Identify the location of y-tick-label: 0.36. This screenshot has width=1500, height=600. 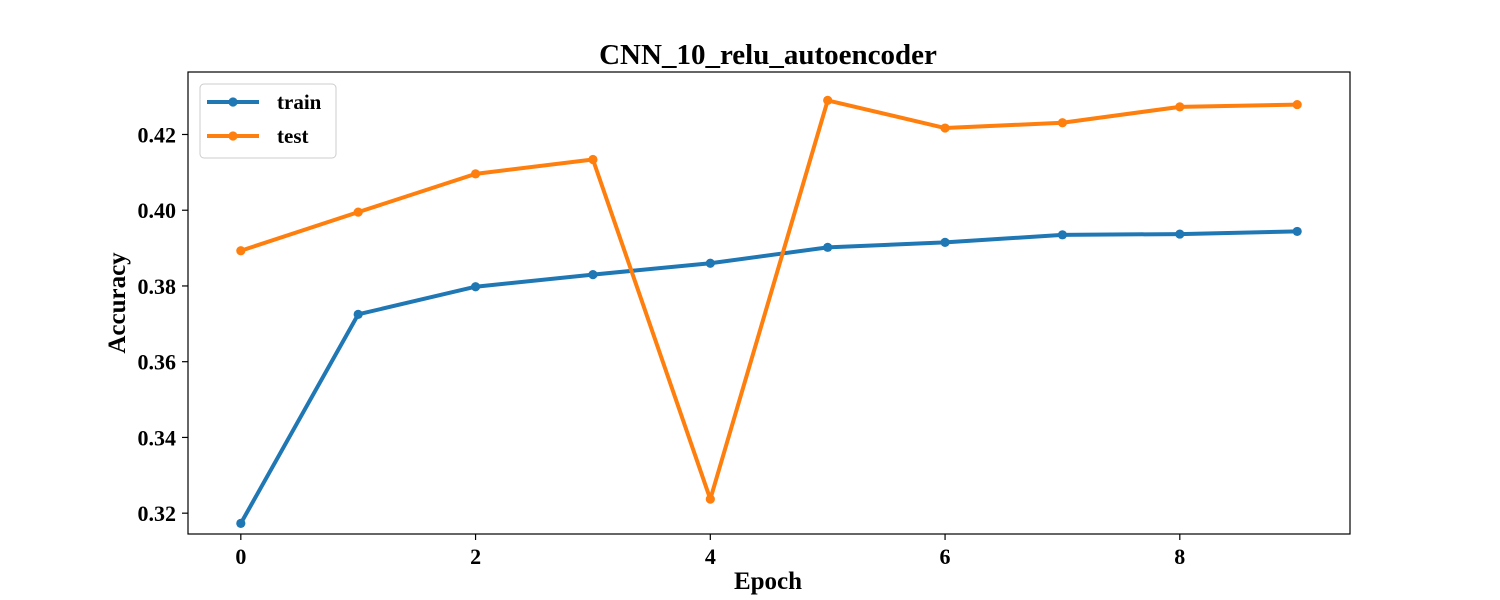
(157, 362).